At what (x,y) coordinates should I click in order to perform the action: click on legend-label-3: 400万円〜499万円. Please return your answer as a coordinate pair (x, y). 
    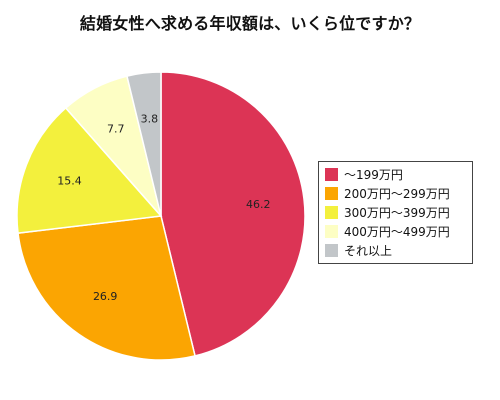
    Looking at the image, I should click on (397, 232).